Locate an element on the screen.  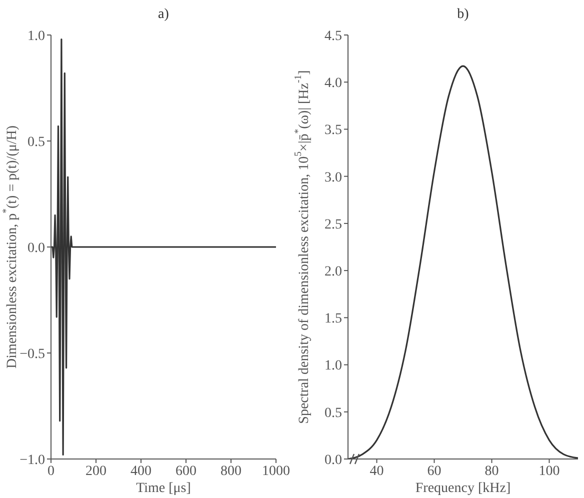
chart-title: b) is located at coordinates (463, 14).